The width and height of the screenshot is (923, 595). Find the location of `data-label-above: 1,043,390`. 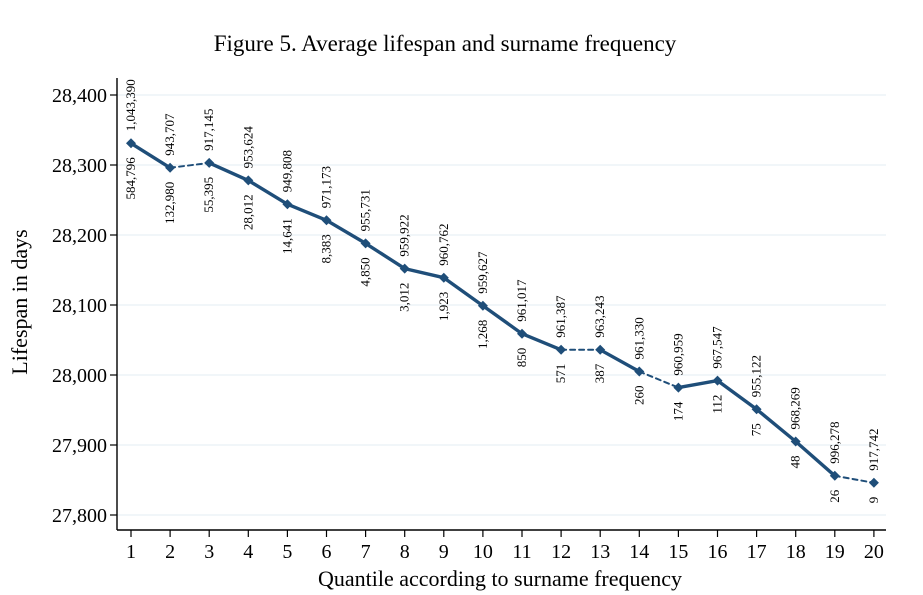

data-label-above: 1,043,390 is located at coordinates (130, 105).